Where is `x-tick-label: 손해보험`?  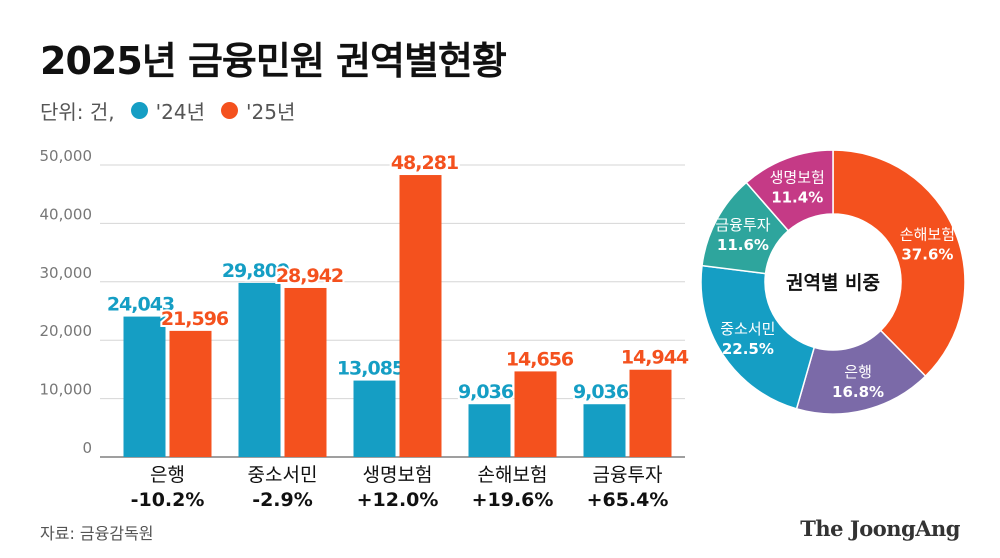
x-tick-label: 손해보험 is located at coordinates (513, 475).